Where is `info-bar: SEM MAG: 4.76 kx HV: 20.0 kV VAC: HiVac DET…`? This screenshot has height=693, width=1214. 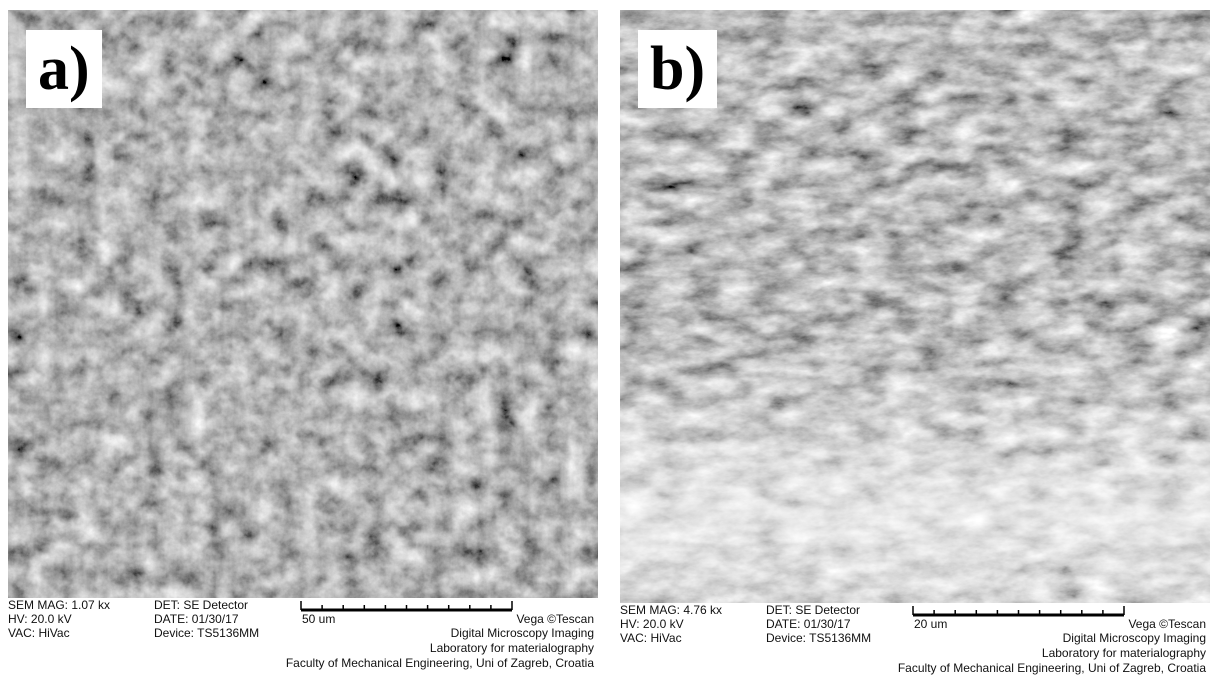
info-bar: SEM MAG: 4.76 kx HV: 20.0 kV VAC: HiVac DET… is located at coordinates (915, 648).